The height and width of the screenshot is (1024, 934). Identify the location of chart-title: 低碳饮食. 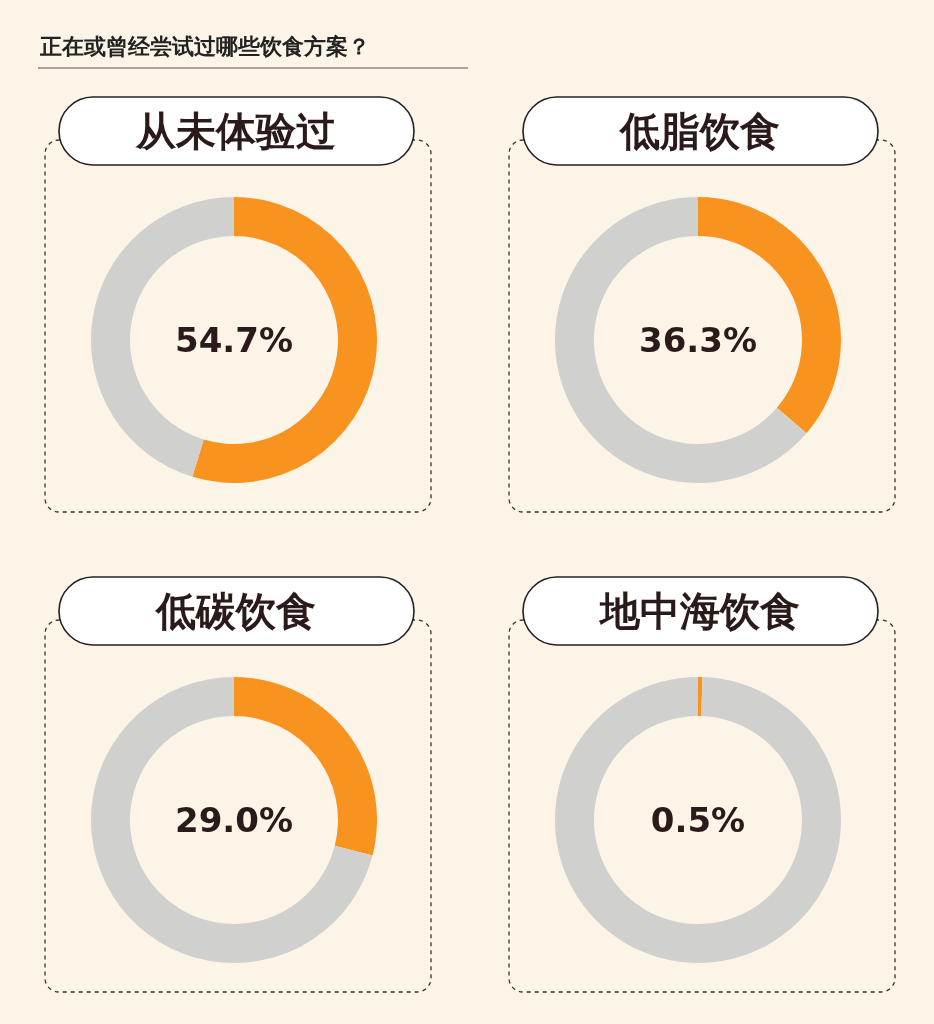
(235, 611).